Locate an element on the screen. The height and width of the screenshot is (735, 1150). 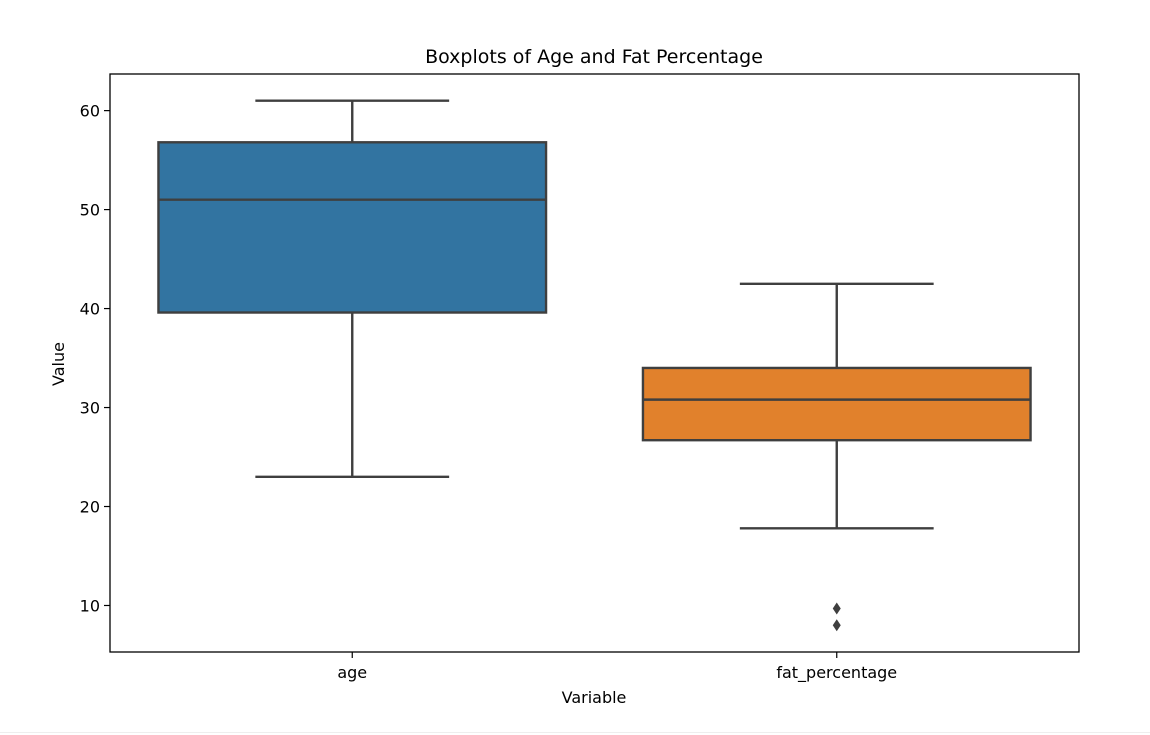
y-tick-label: 60 is located at coordinates (90, 111).